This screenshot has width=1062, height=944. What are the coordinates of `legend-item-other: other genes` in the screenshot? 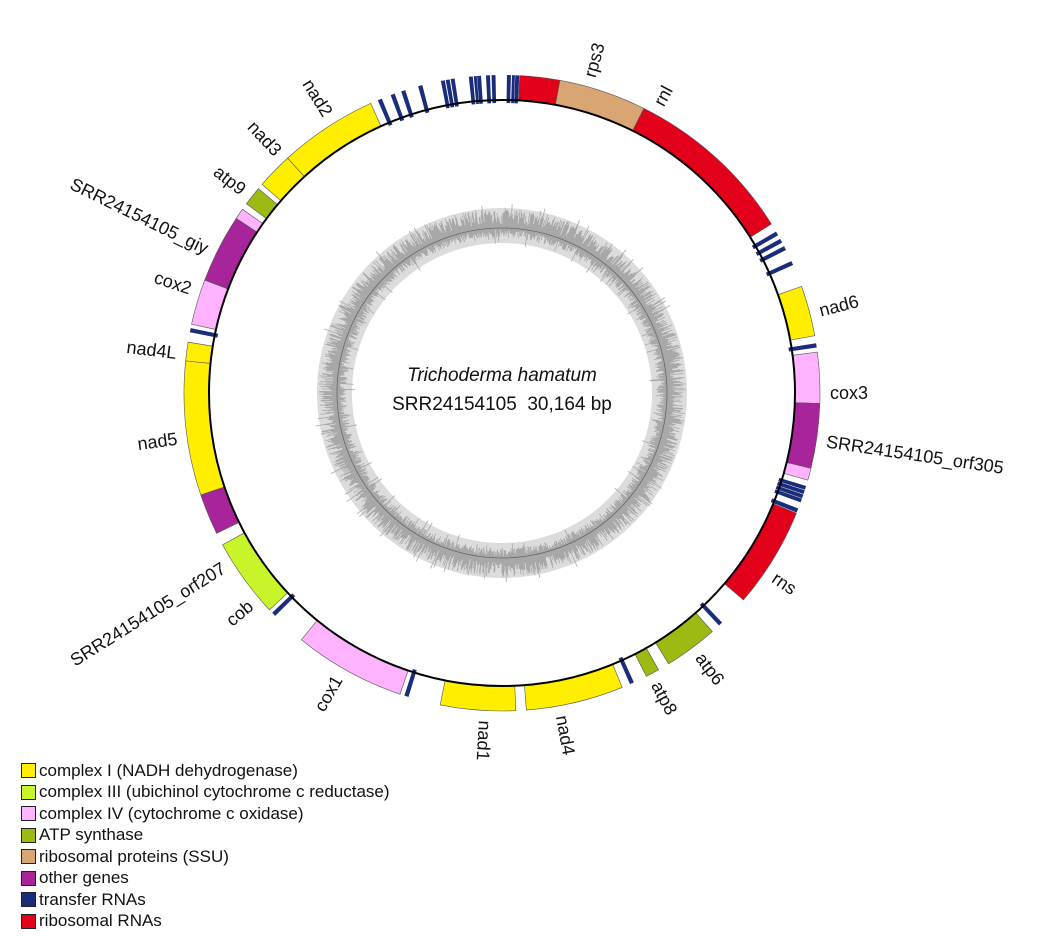 It's located at (205, 879).